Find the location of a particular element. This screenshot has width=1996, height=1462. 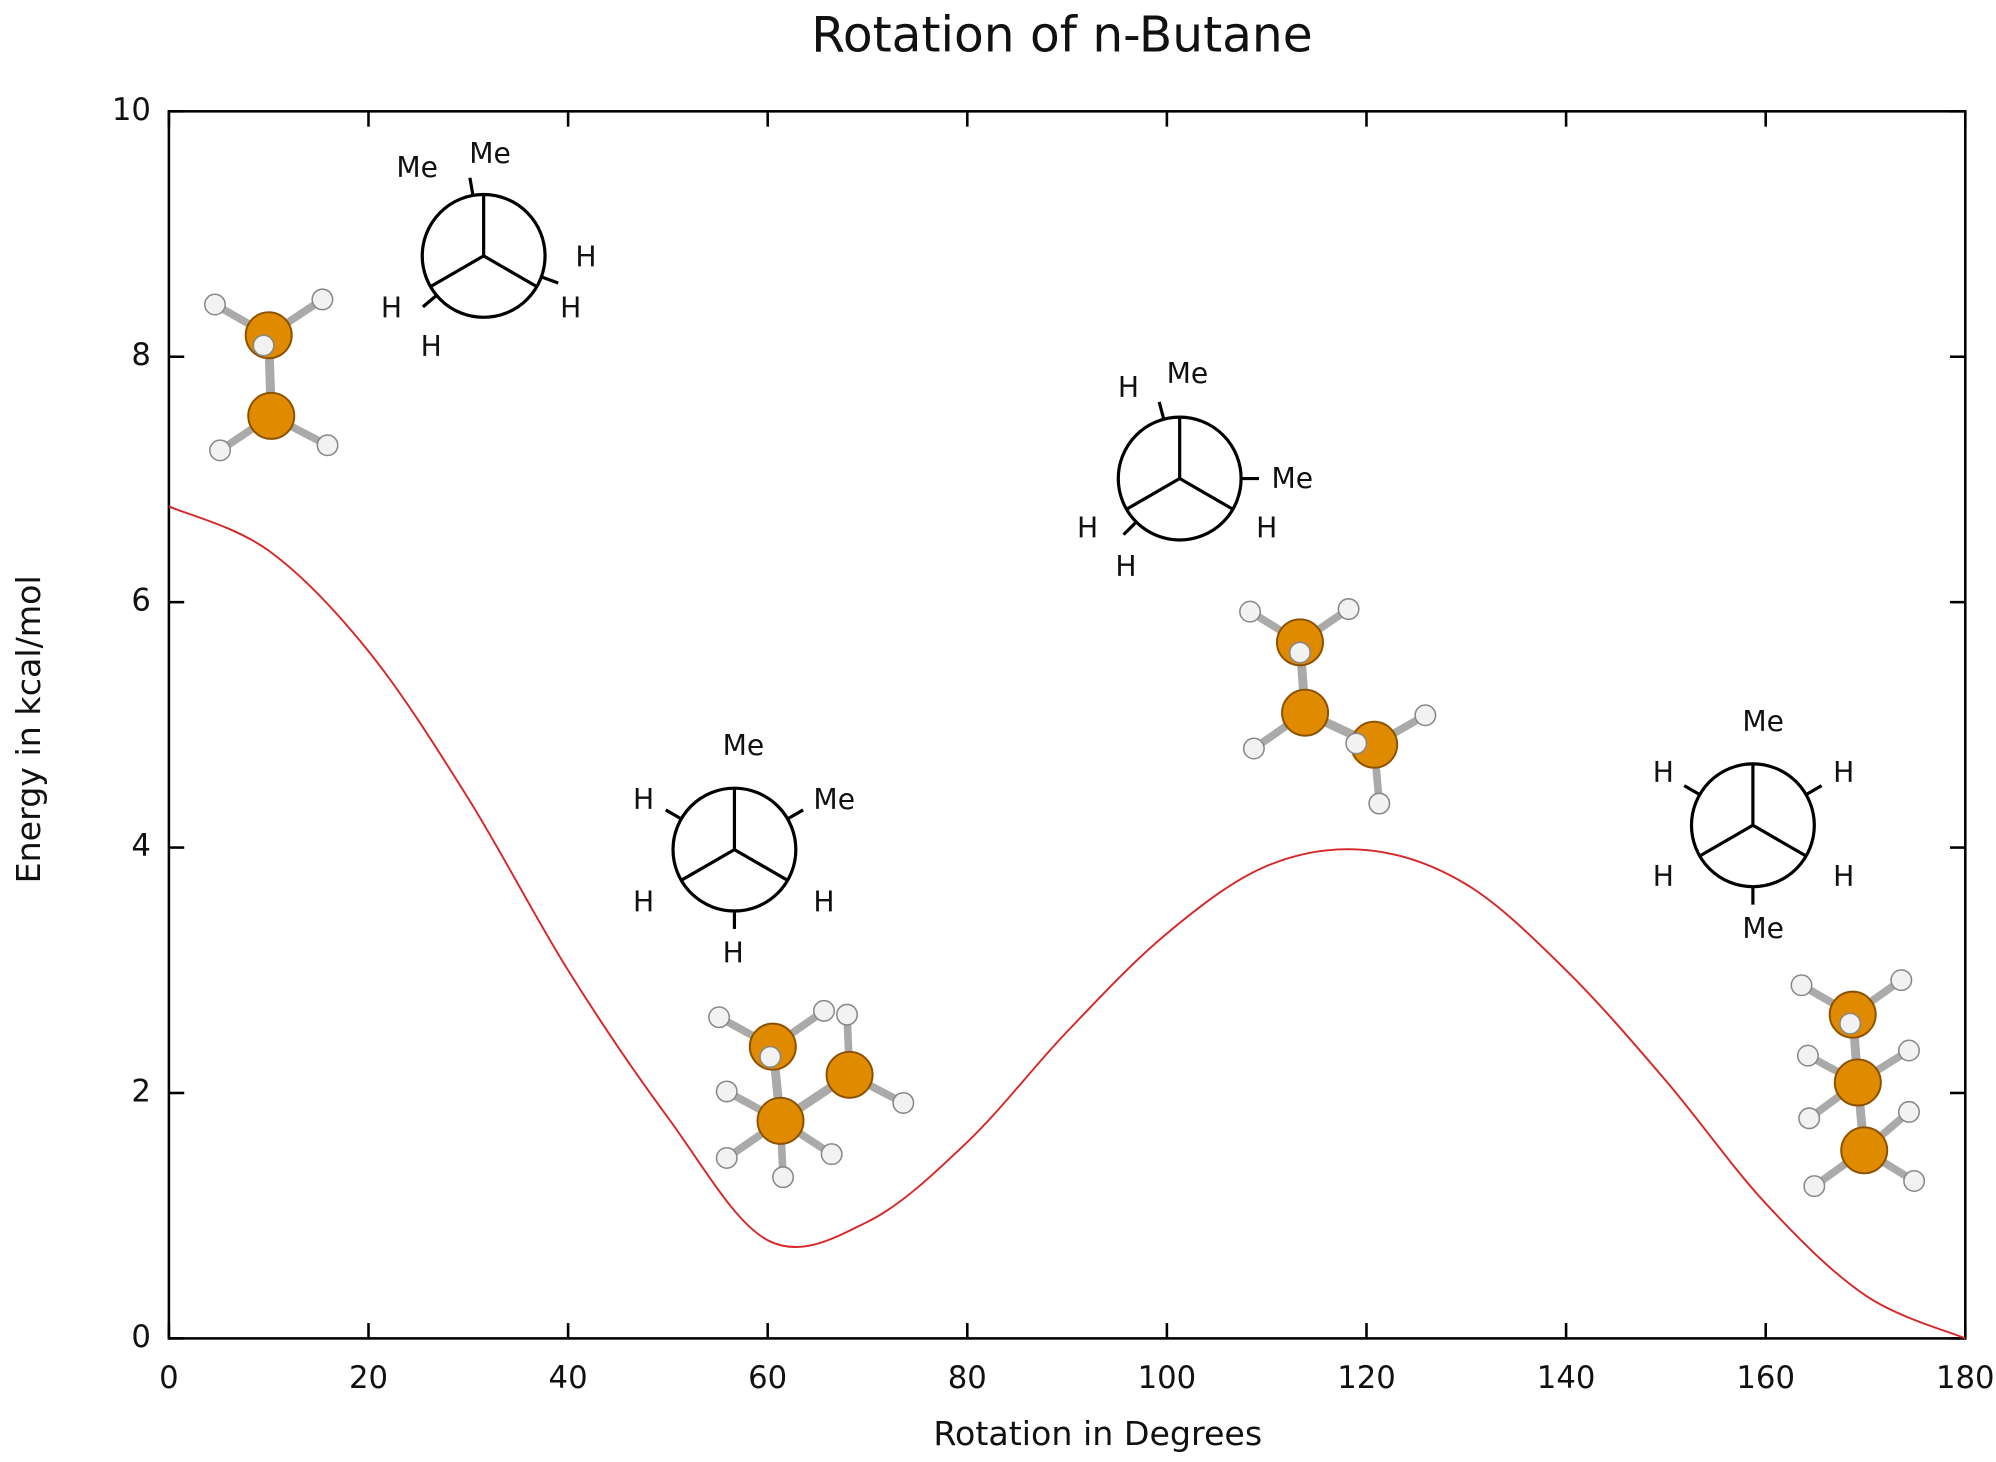

x-tick-label: 0 is located at coordinates (169, 1378).